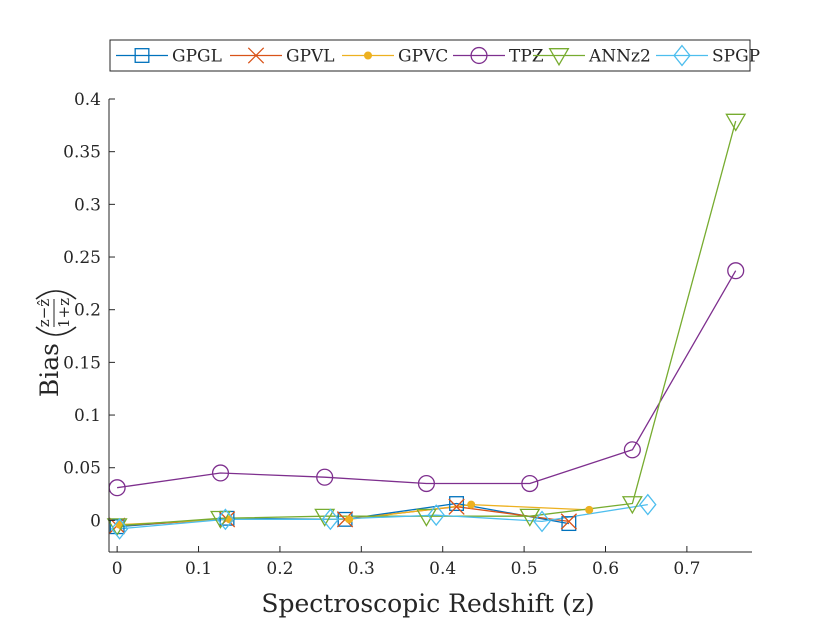  Describe the element at coordinates (197, 57) in the screenshot. I see `legend-label-gpgl: GPGL` at that location.